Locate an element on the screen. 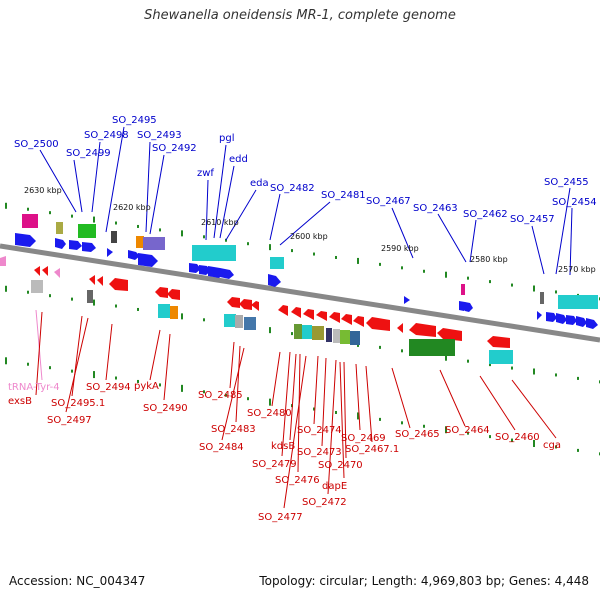 This screenshot has width=600, height=600. reverse-domains is located at coordinates (272, 322).